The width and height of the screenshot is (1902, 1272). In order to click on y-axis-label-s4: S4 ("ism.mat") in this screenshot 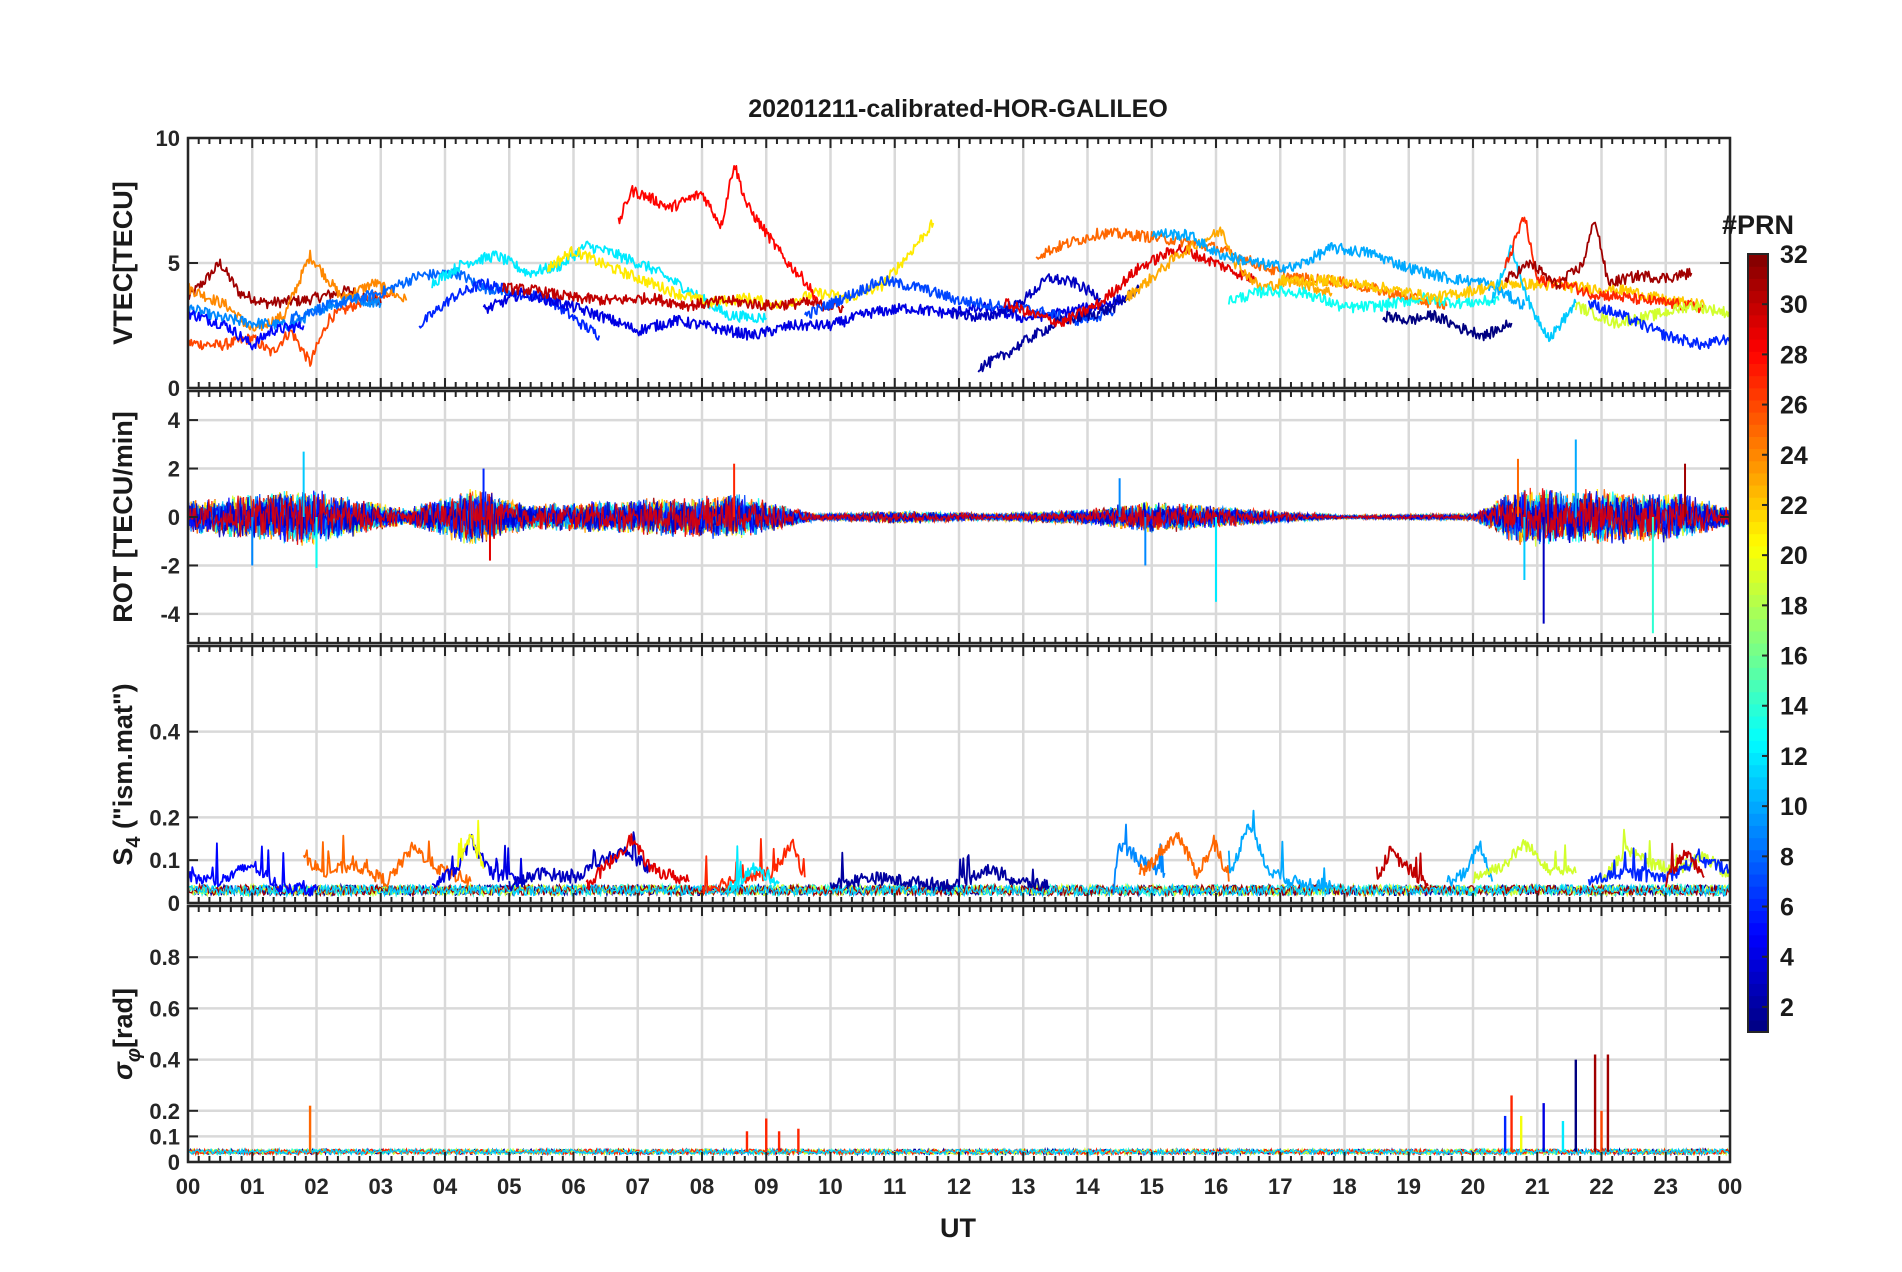, I will do `click(126, 774)`.